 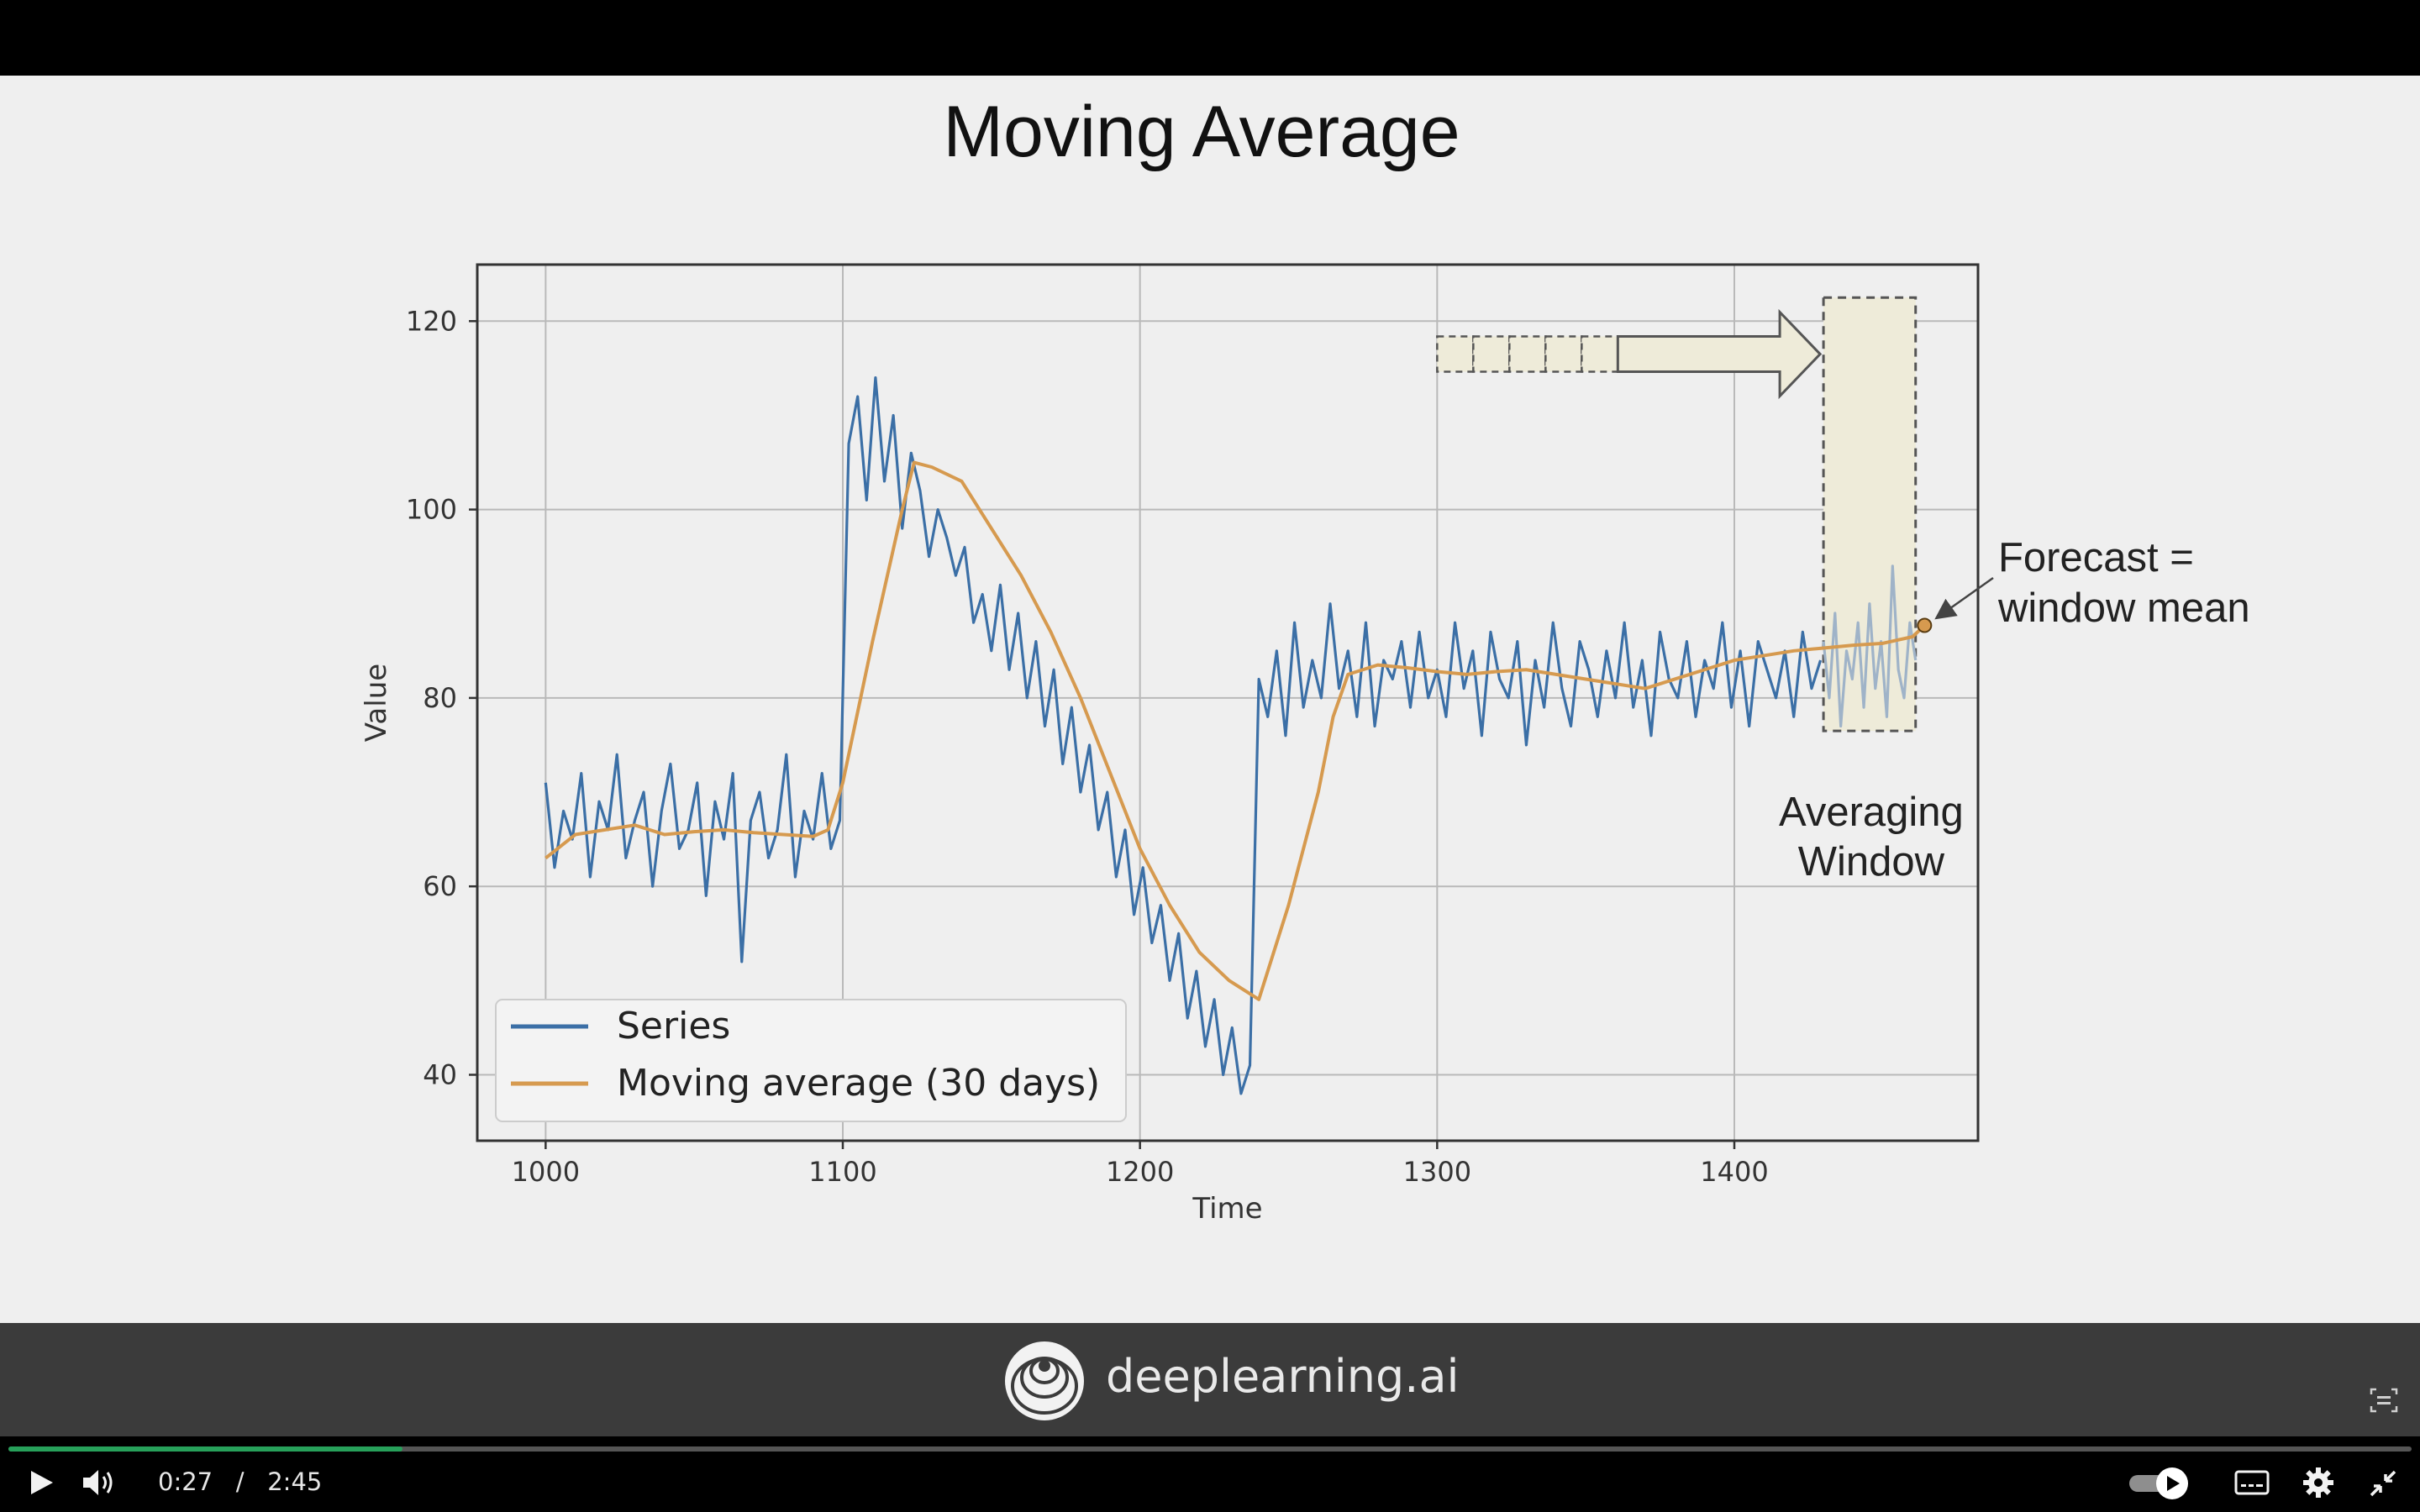 I want to click on forecast-arrow, so click(x=1964, y=598).